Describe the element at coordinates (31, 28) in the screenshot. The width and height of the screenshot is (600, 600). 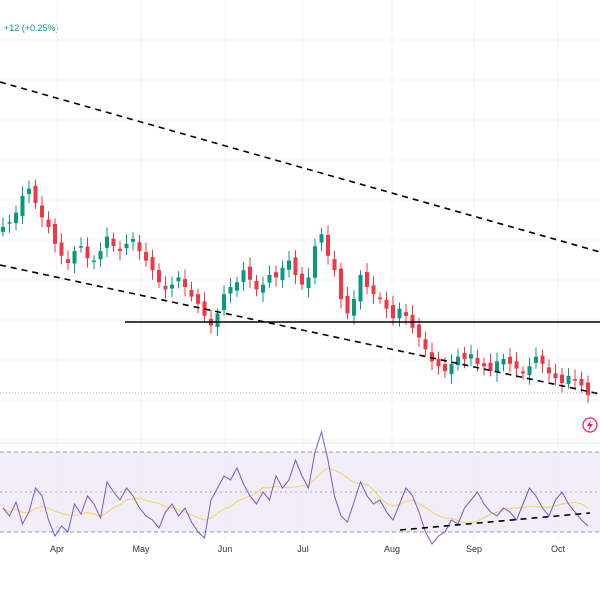
I see `price-change-label: +12 (+0.25%)` at that location.